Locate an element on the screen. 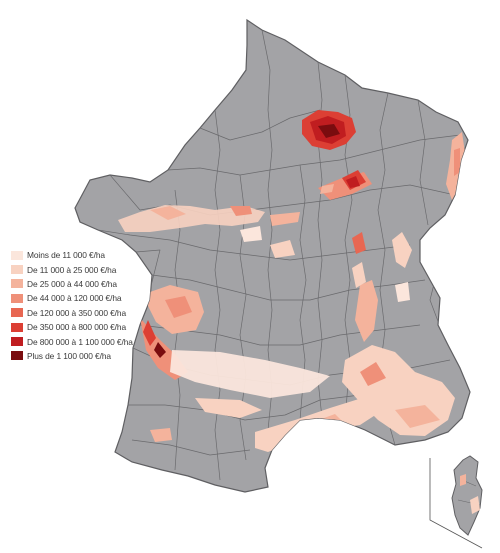 This screenshot has height=553, width=500. legend-item: Moins de 11 000 €/ha is located at coordinates (81, 255).